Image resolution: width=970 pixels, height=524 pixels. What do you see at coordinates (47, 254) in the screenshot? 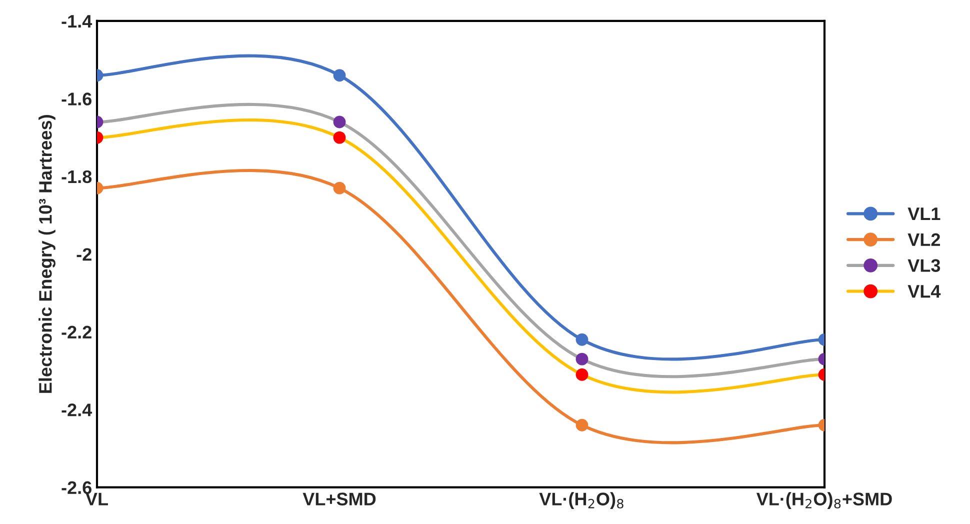
I see `y-axis-title: Electronic Enegry ( 10³ Hartrees)` at bounding box center [47, 254].